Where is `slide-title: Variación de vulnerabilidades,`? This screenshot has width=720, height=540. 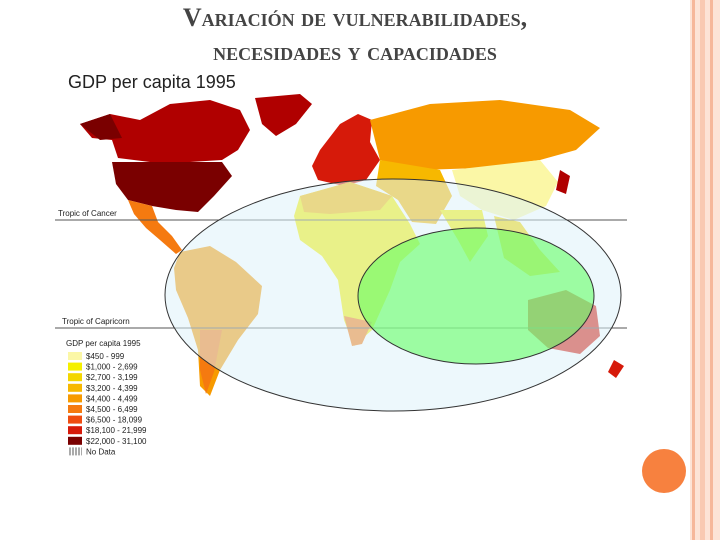
slide-title: Variación de vulnerabilidades, is located at coordinates (355, 17).